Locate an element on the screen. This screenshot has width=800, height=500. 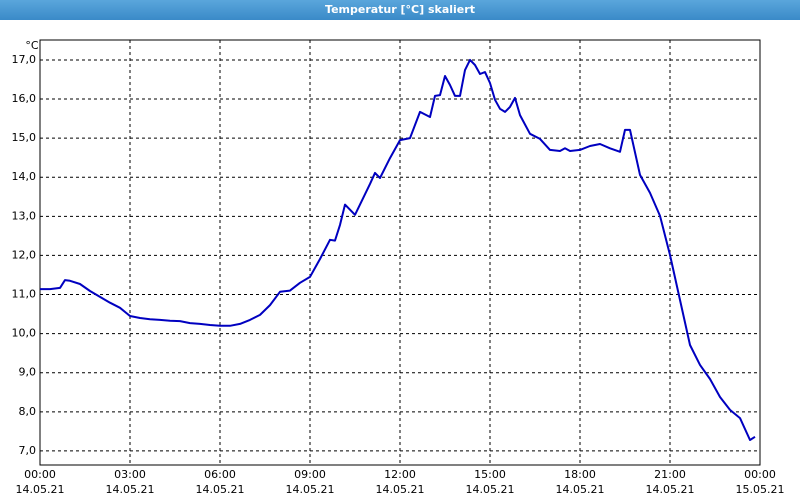
y-tick-label: 10,0 is located at coordinates (24, 333).